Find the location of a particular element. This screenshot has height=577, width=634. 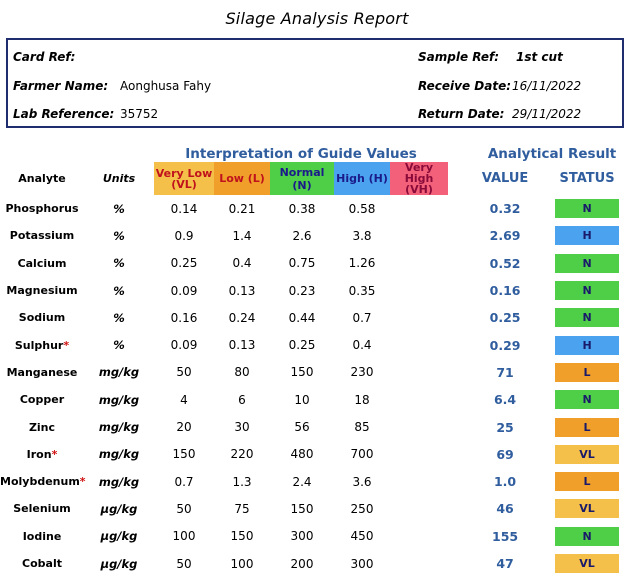

low-cell: 100 is located at coordinates (242, 563).